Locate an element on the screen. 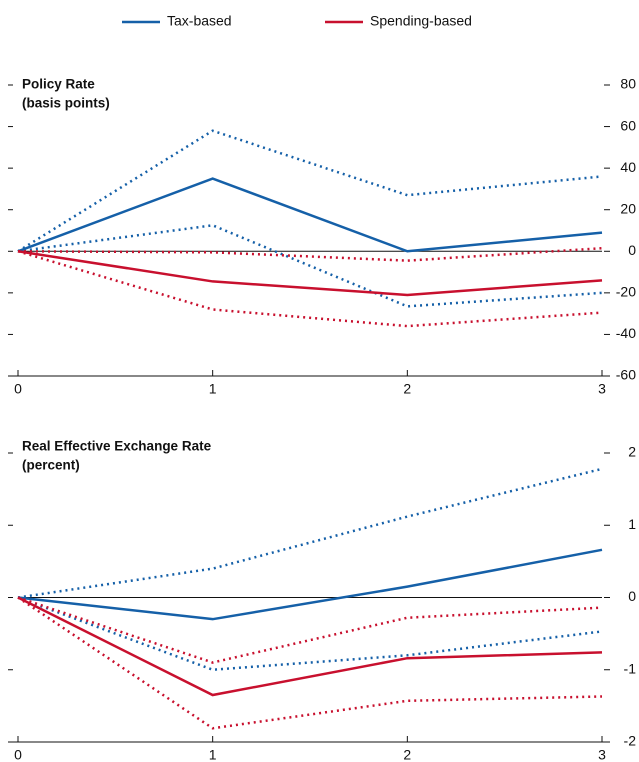 The height and width of the screenshot is (762, 639). y-tick-label: -1 is located at coordinates (630, 668).